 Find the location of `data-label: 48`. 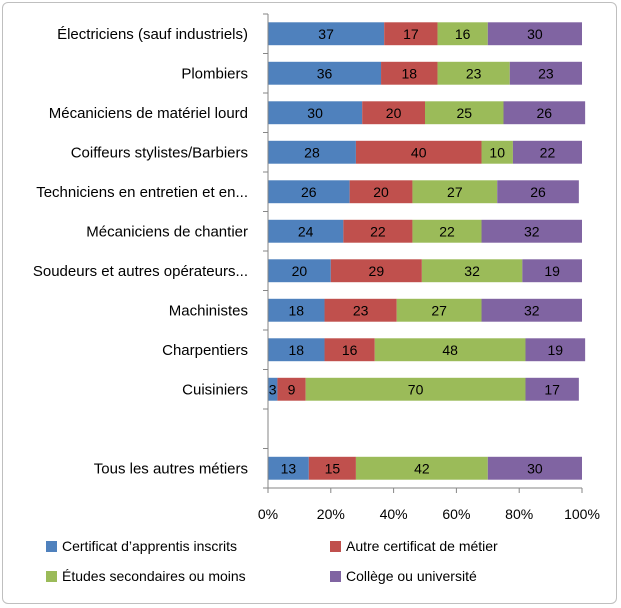

data-label: 48 is located at coordinates (450, 350).